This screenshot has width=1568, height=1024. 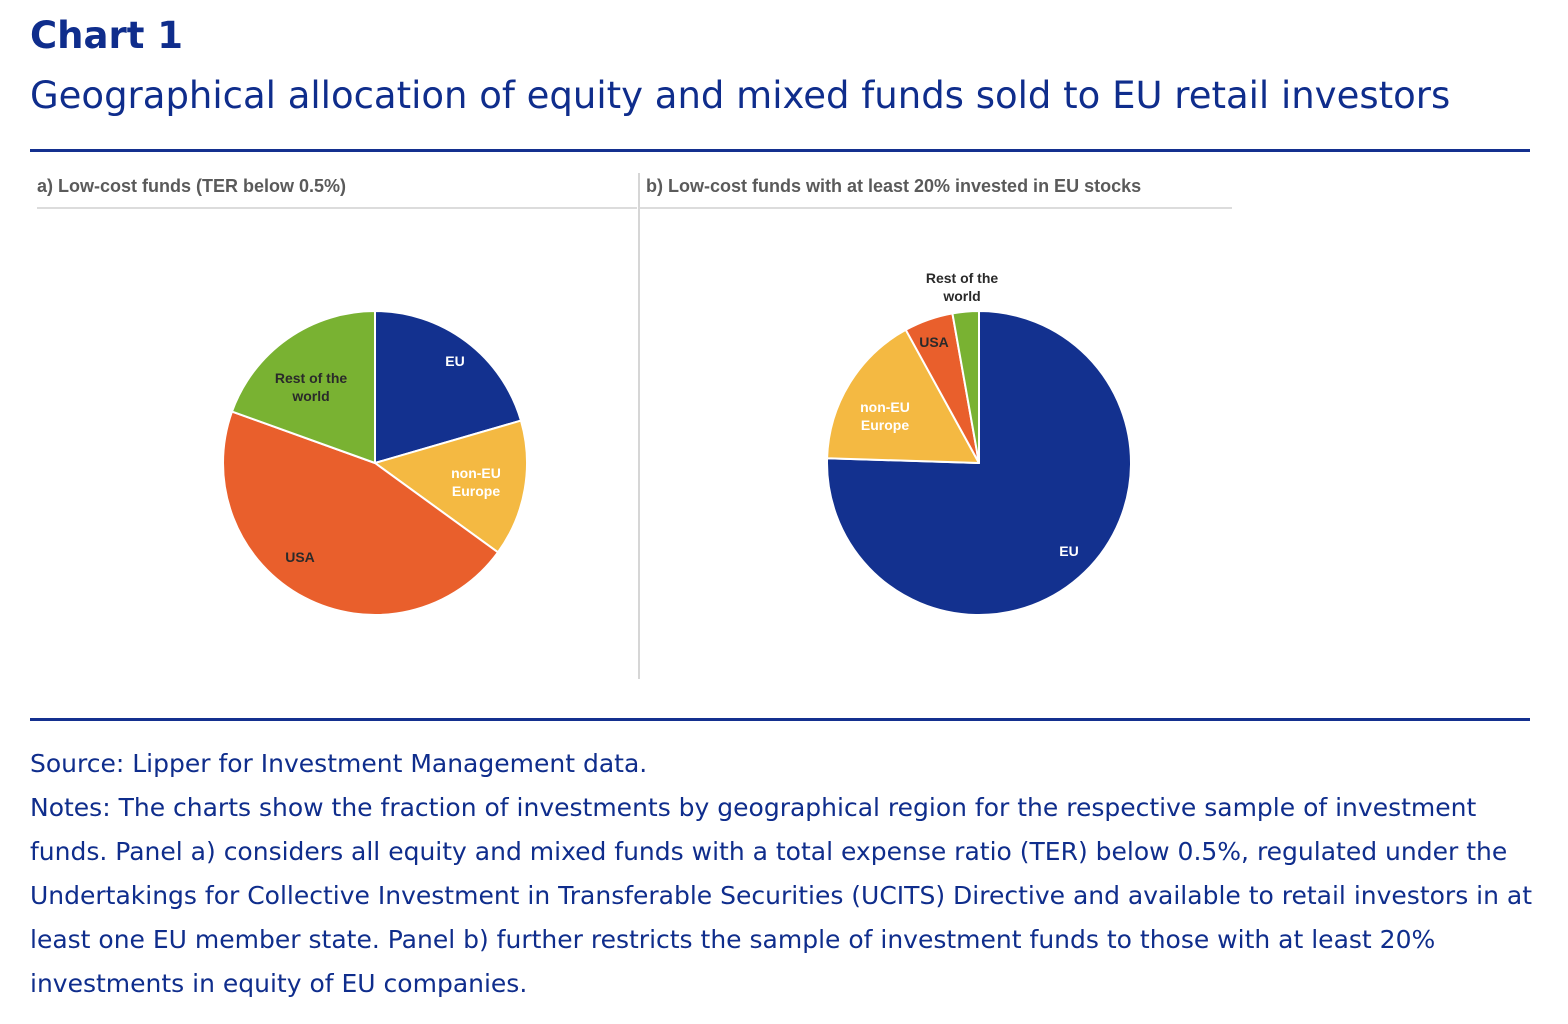 I want to click on pie-chart-a: EU non-EU Europe USA Rest of the world, so click(x=375, y=463).